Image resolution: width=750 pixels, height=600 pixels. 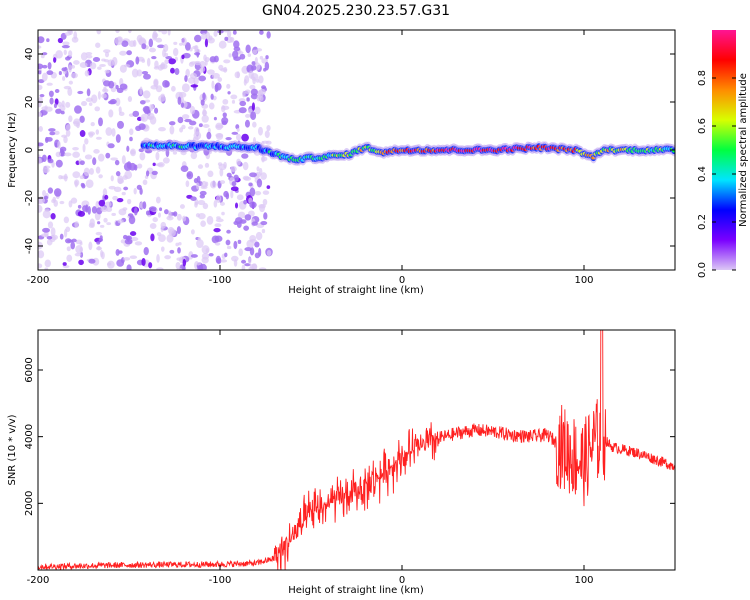 I want to click on y-tick-label: 0, so click(x=29, y=150).